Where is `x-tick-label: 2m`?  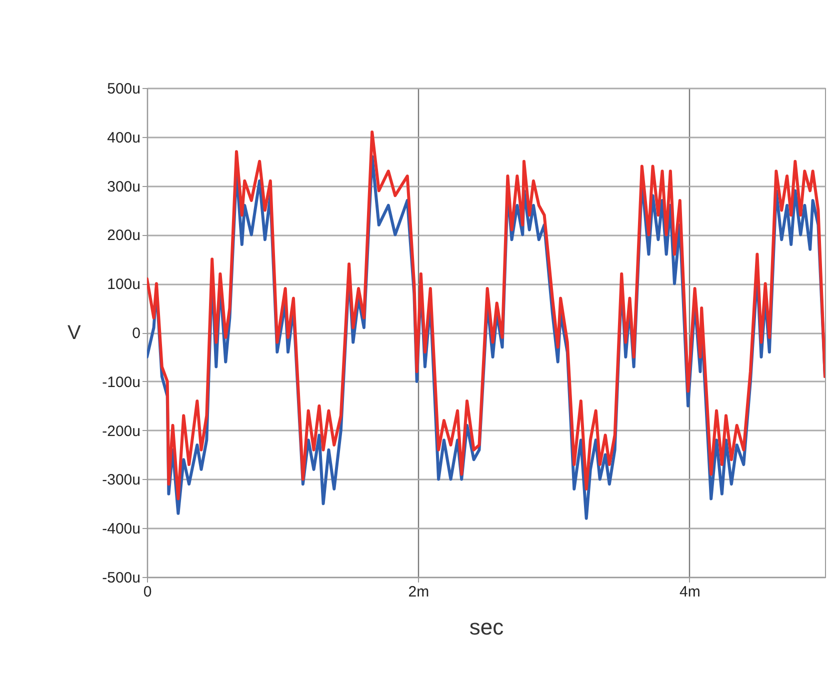 x-tick-label: 2m is located at coordinates (419, 592).